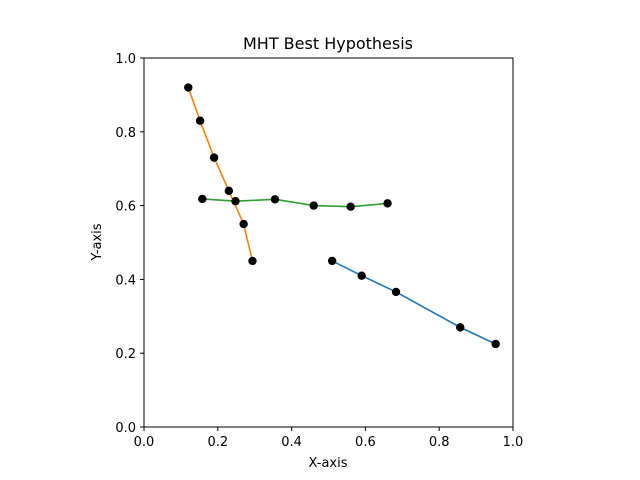 The height and width of the screenshot is (480, 640). Describe the element at coordinates (328, 463) in the screenshot. I see `x-axis-label: X-axis` at that location.